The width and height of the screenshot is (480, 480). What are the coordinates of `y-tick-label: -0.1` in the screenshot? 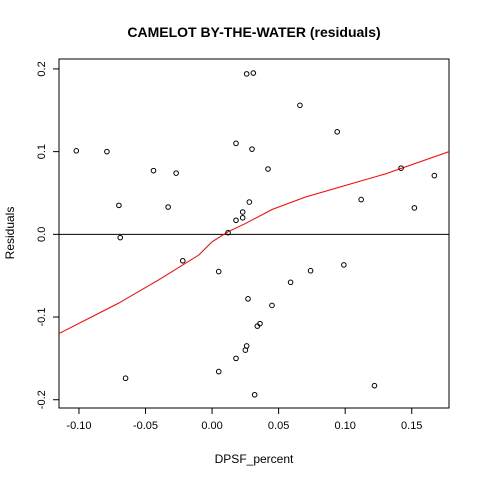 It's located at (42, 317).